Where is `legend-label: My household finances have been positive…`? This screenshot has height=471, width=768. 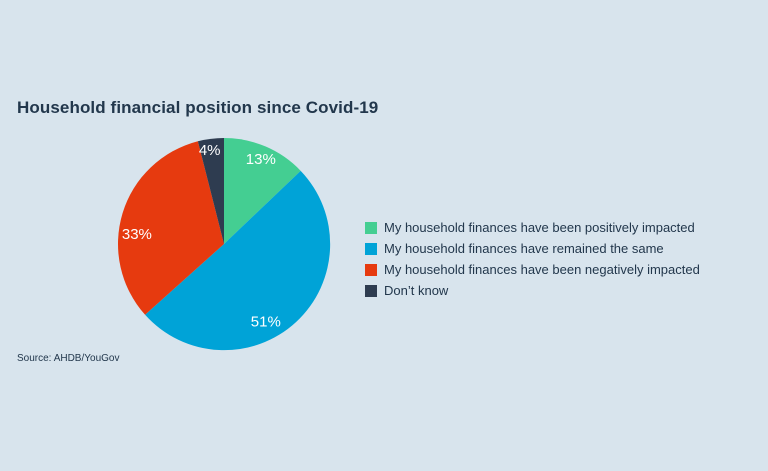
legend-label: My household finances have been positive… is located at coordinates (539, 227).